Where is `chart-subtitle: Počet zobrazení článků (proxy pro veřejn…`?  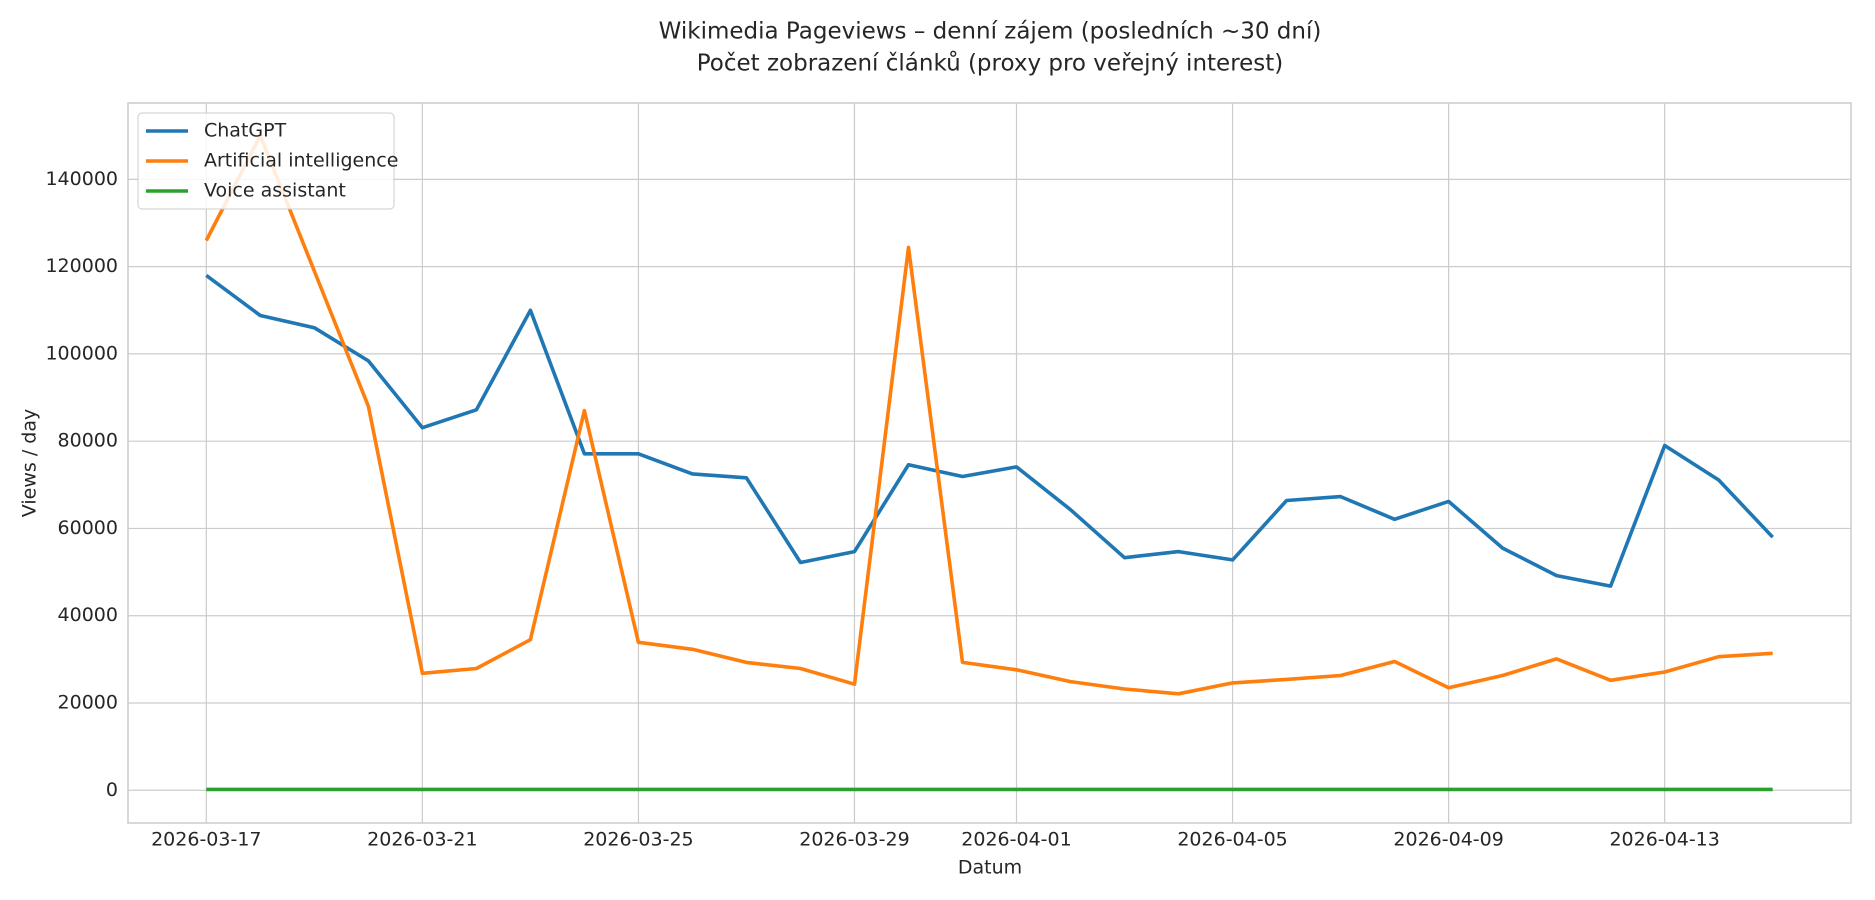 chart-subtitle: Počet zobrazení článků (proxy pro veřejn… is located at coordinates (990, 63).